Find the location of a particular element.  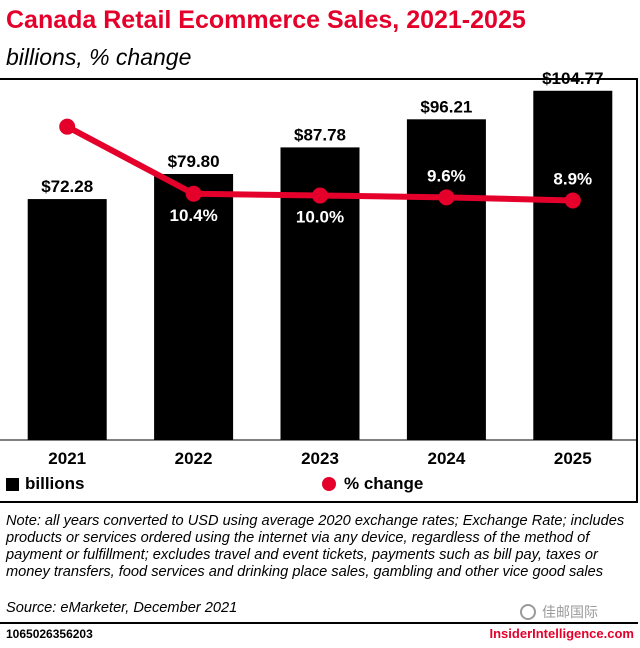

footer-divider is located at coordinates (319, 623).